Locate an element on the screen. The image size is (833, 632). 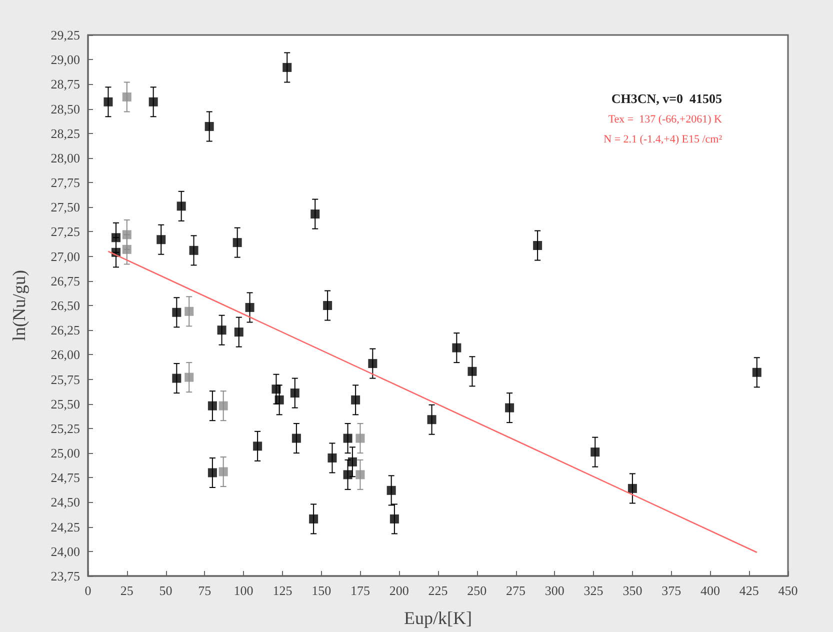
x-tick-label: 425 is located at coordinates (749, 590).